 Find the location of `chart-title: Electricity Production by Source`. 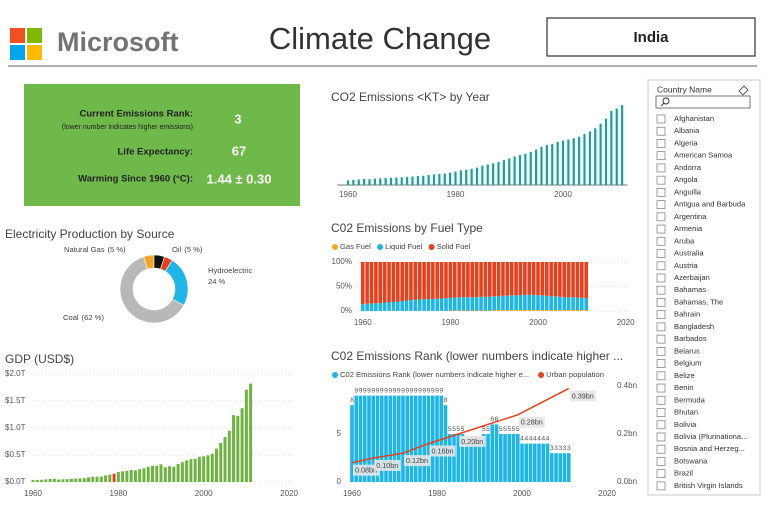

chart-title: Electricity Production by Source is located at coordinates (90, 234).